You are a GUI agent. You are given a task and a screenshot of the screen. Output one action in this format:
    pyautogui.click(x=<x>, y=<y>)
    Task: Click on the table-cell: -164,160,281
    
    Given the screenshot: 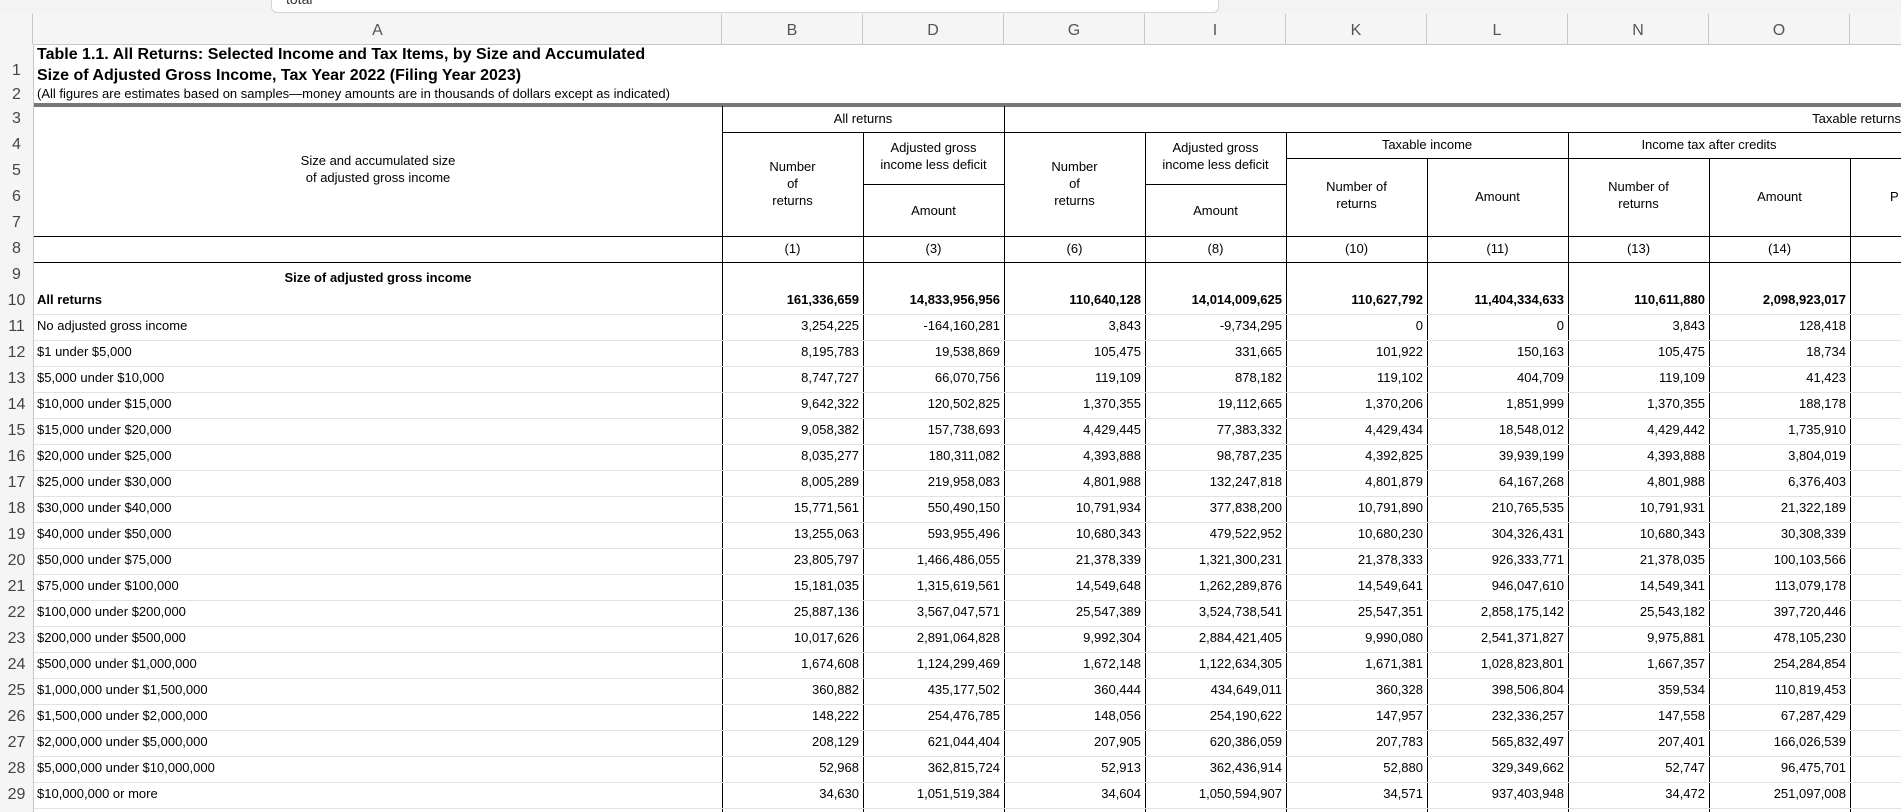 What is the action you would take?
    pyautogui.click(x=961, y=325)
    